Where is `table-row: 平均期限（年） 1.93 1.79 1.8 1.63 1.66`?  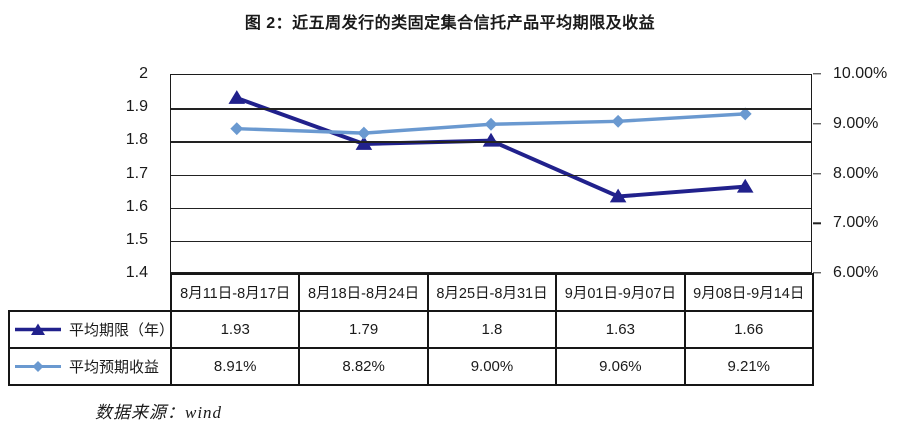
table-row: 平均期限（年） 1.93 1.79 1.8 1.63 1.66 is located at coordinates (411, 329).